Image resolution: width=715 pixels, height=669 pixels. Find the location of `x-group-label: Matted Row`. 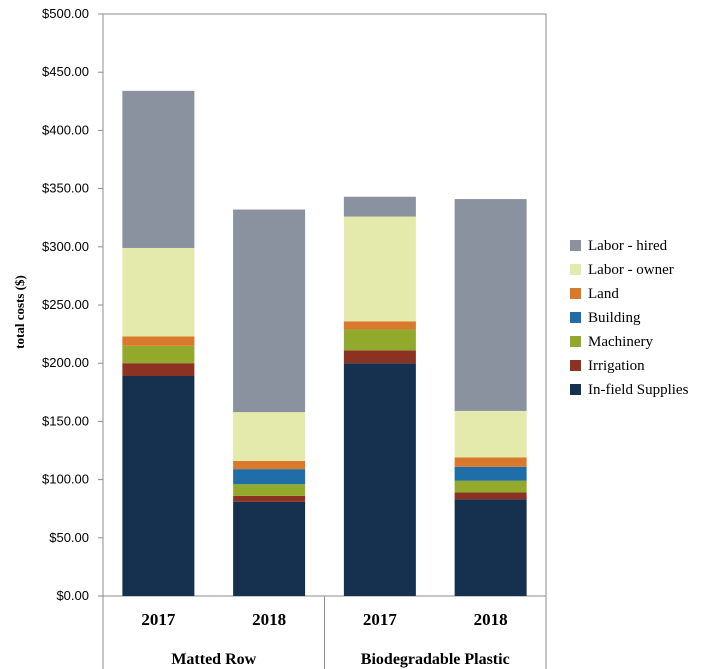

x-group-label: Matted Row is located at coordinates (213, 659).